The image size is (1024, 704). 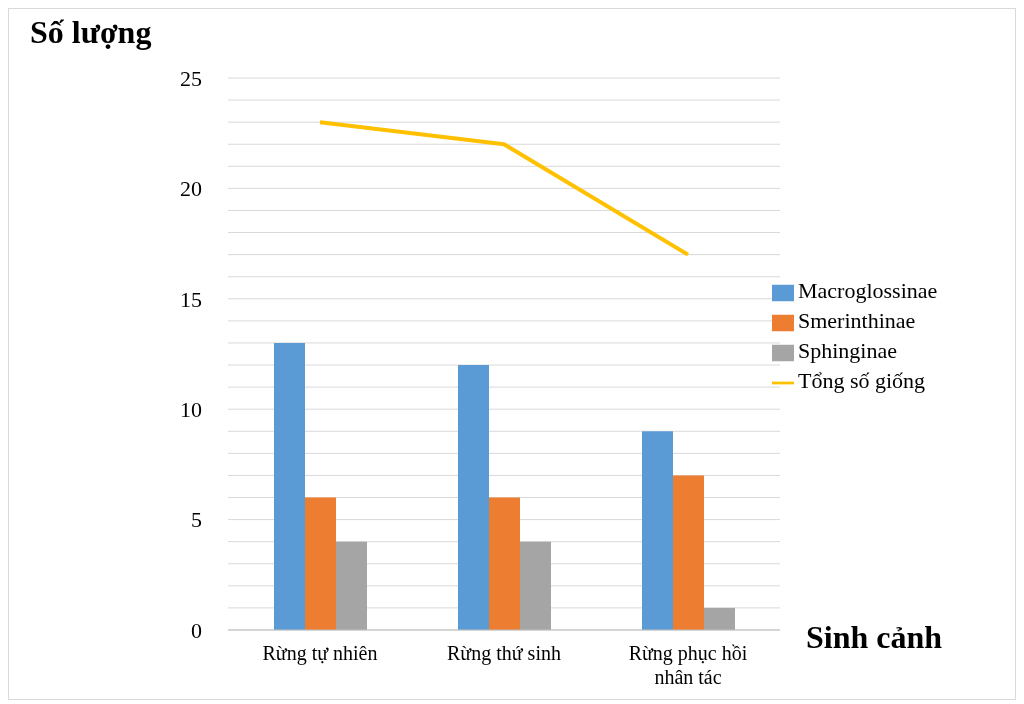 I want to click on y-tick-label: 0, so click(x=196, y=630).